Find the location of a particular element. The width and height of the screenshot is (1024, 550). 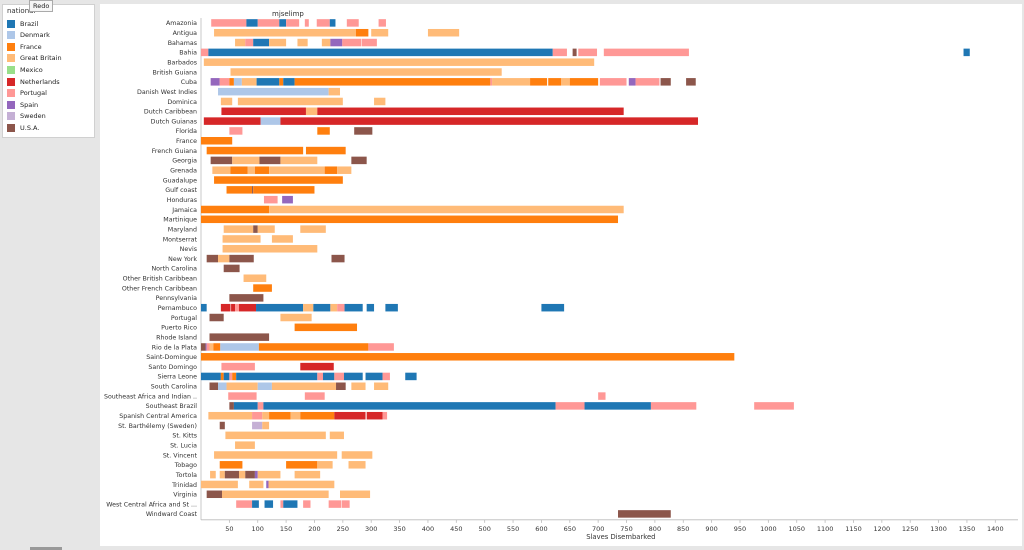

legend-item: Great Britain is located at coordinates (34, 58).